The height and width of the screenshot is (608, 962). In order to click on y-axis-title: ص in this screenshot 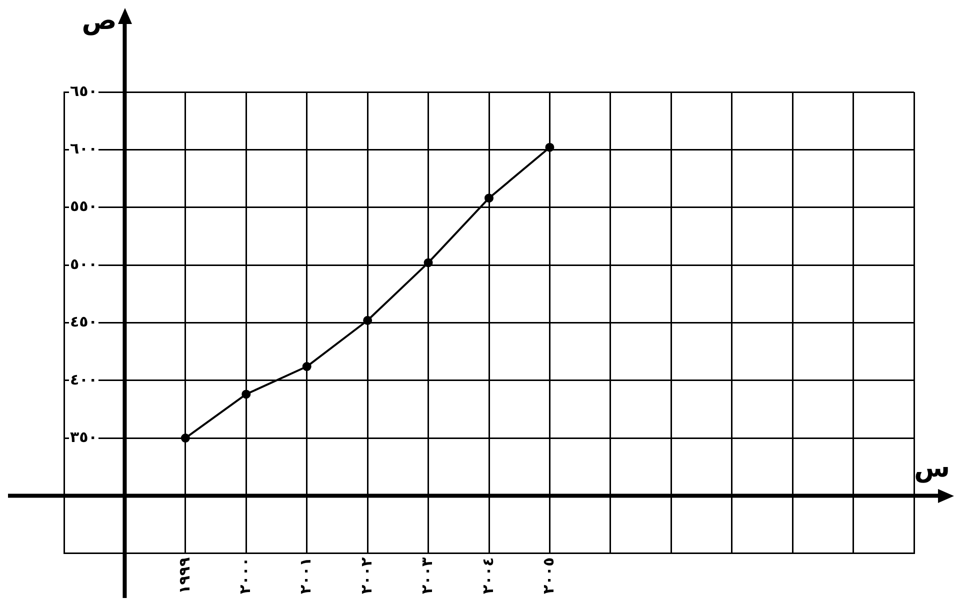, I will do `click(99, 21)`.